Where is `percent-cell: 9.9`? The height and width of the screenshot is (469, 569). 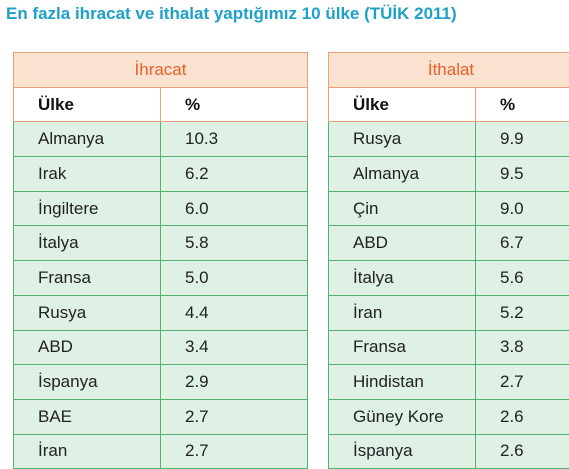
percent-cell: 9.9 is located at coordinates (522, 139).